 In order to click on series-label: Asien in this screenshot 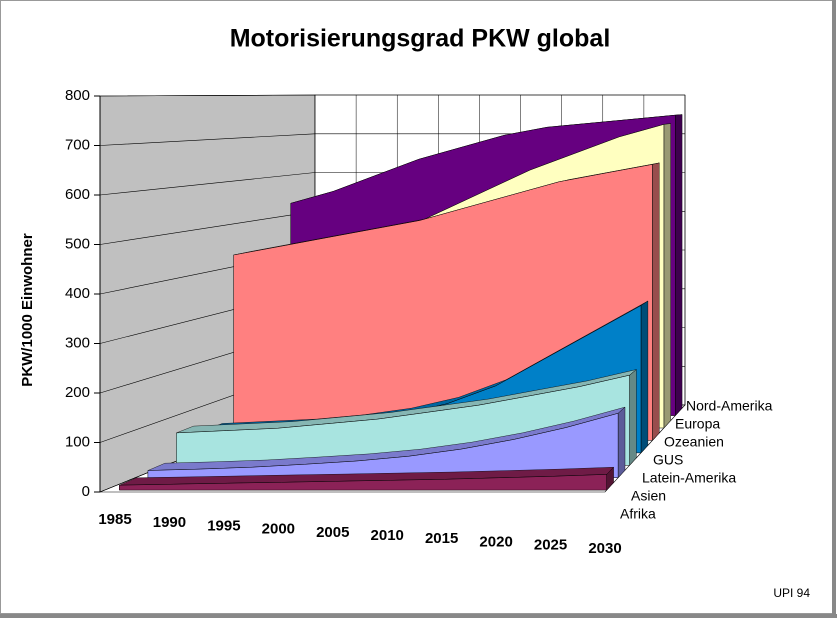, I will do `click(648, 496)`.